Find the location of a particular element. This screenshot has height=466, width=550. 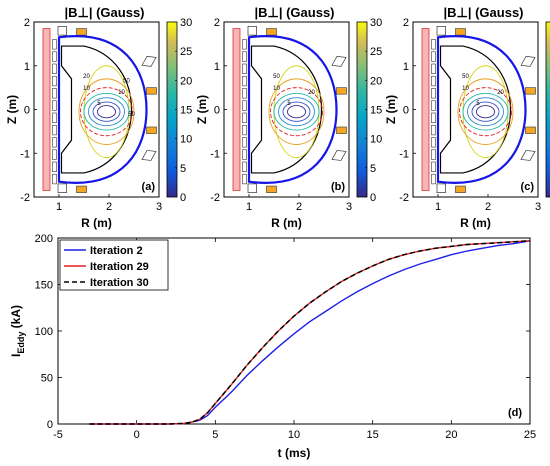

y-axis-label: Z (m) is located at coordinates (202, 109).